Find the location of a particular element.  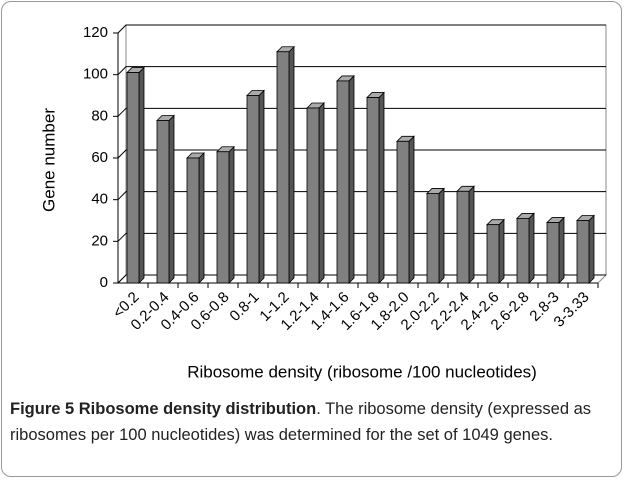

y-tick-label: 100 is located at coordinates (95, 74).